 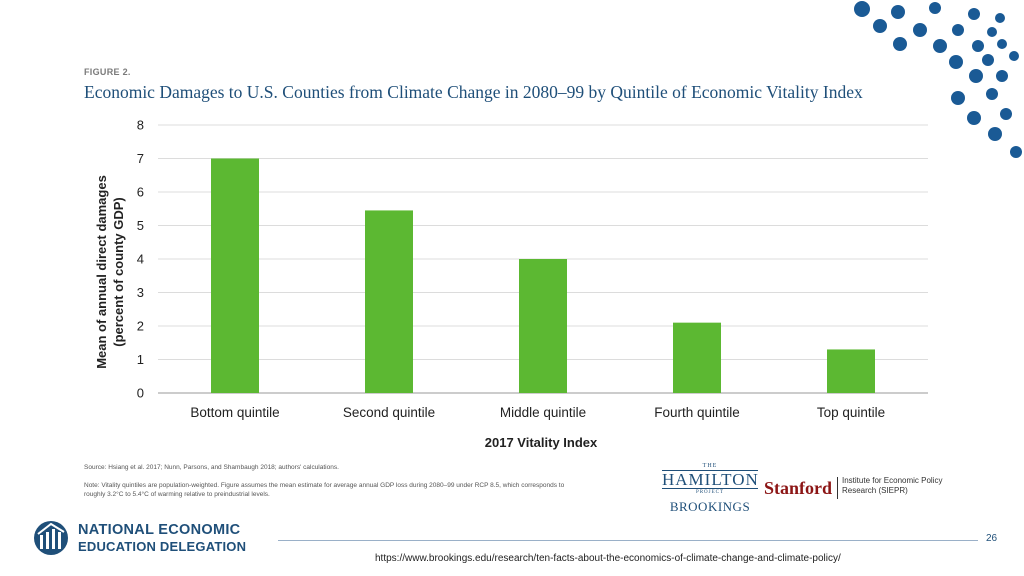 What do you see at coordinates (389, 412) in the screenshot?
I see `x-tick-label: Second quintile` at bounding box center [389, 412].